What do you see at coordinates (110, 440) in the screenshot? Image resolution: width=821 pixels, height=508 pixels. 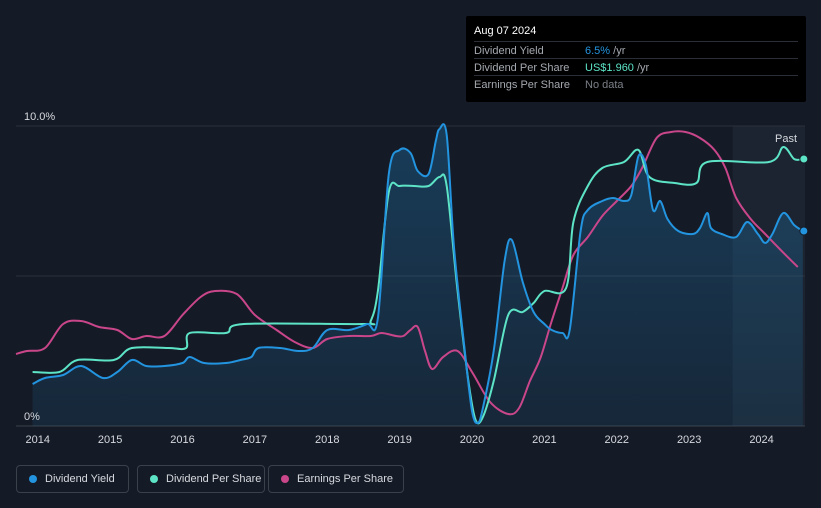 I see `x-tick-label: 2015` at bounding box center [110, 440].